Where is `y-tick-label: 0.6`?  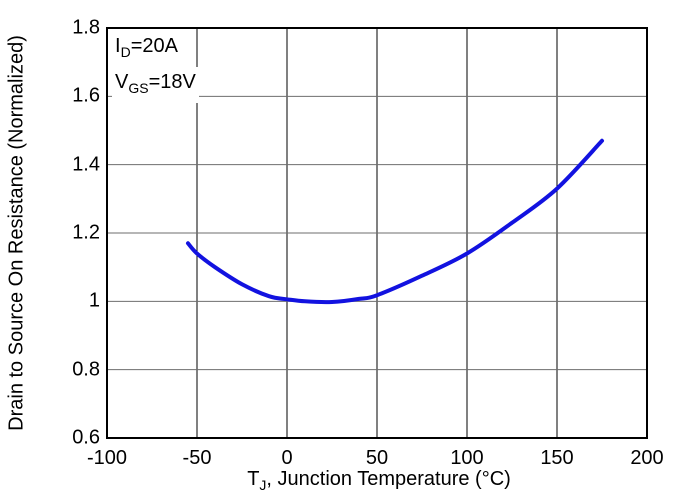
y-tick-label: 0.6 is located at coordinates (86, 437).